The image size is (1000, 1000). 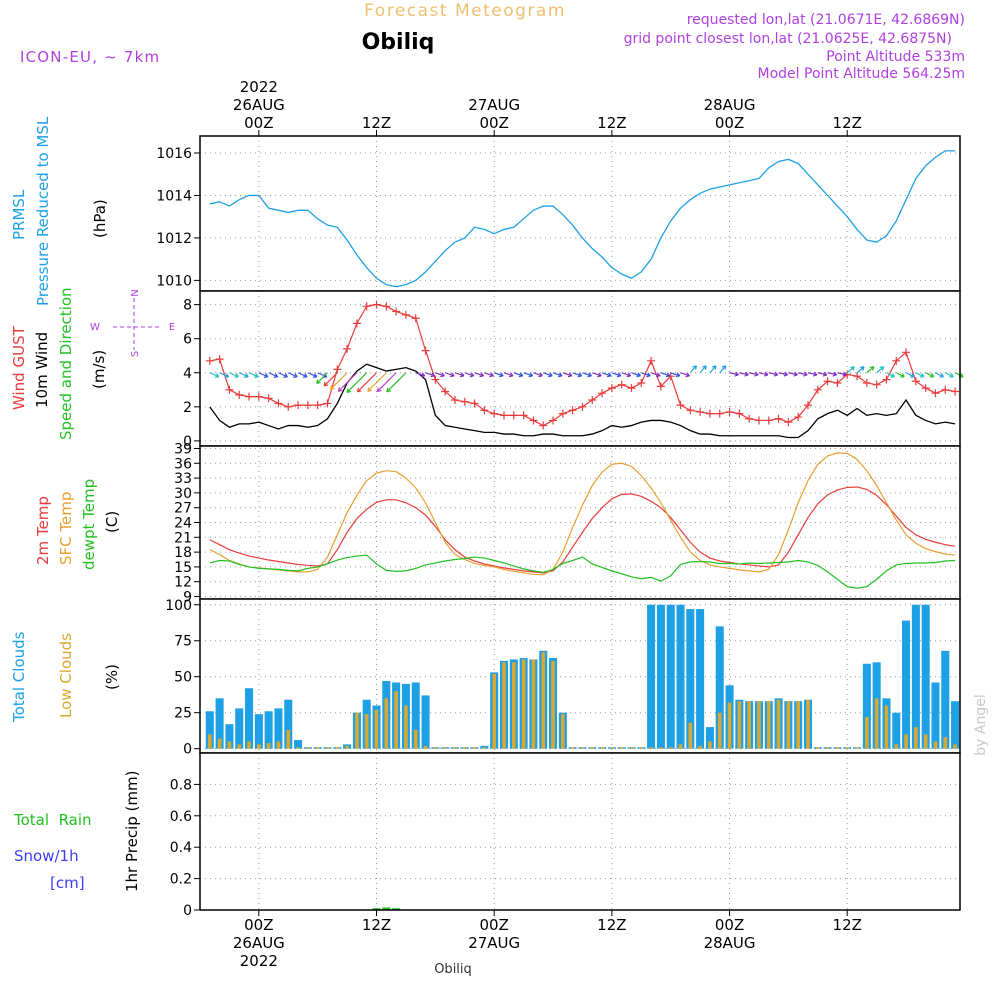 What do you see at coordinates (19, 677) in the screenshot?
I see `total-clouds-label: Total Clouds` at bounding box center [19, 677].